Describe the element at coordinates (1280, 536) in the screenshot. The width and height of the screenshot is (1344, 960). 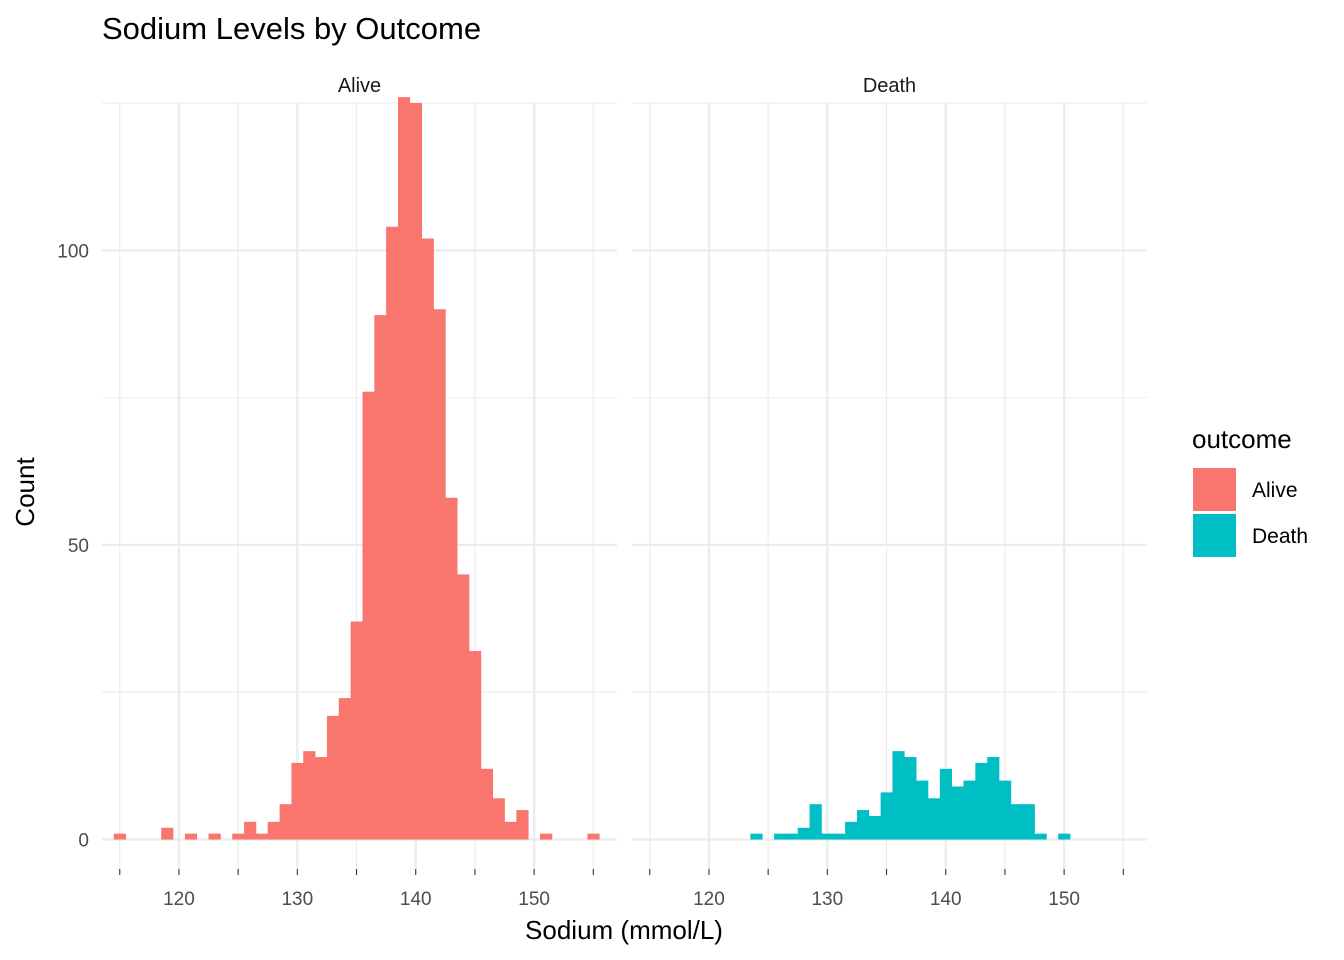
I see `legend-label-death: Death` at that location.